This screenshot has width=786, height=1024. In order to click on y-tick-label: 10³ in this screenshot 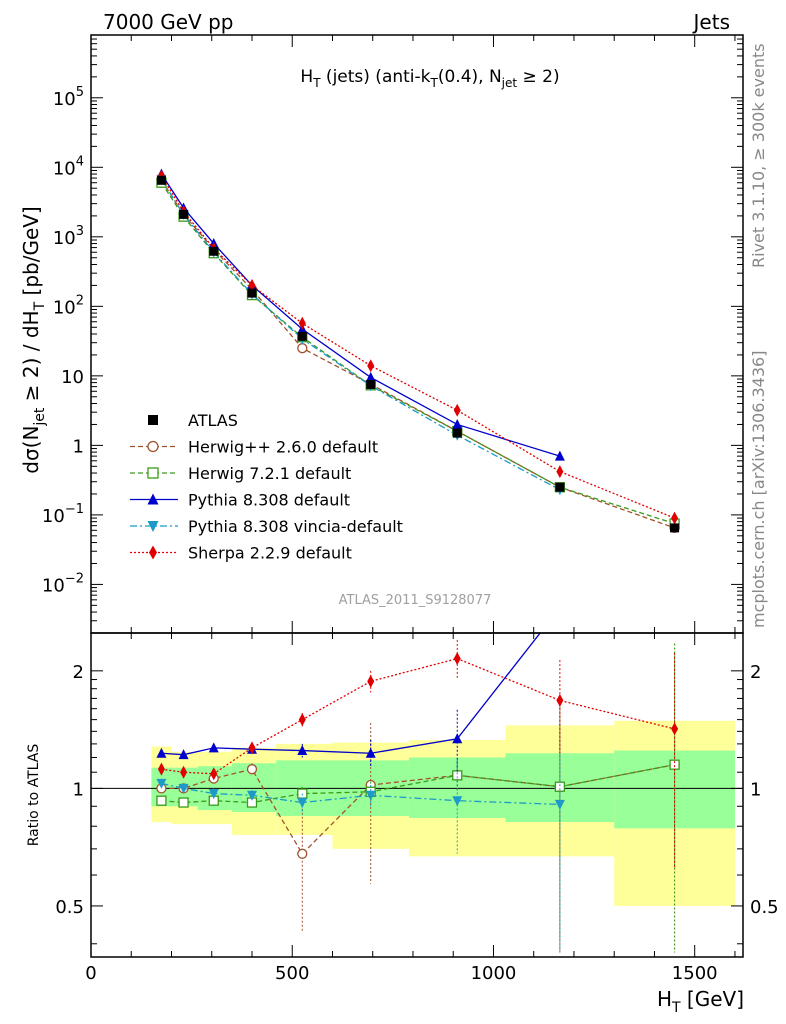, I will do `click(68, 236)`.